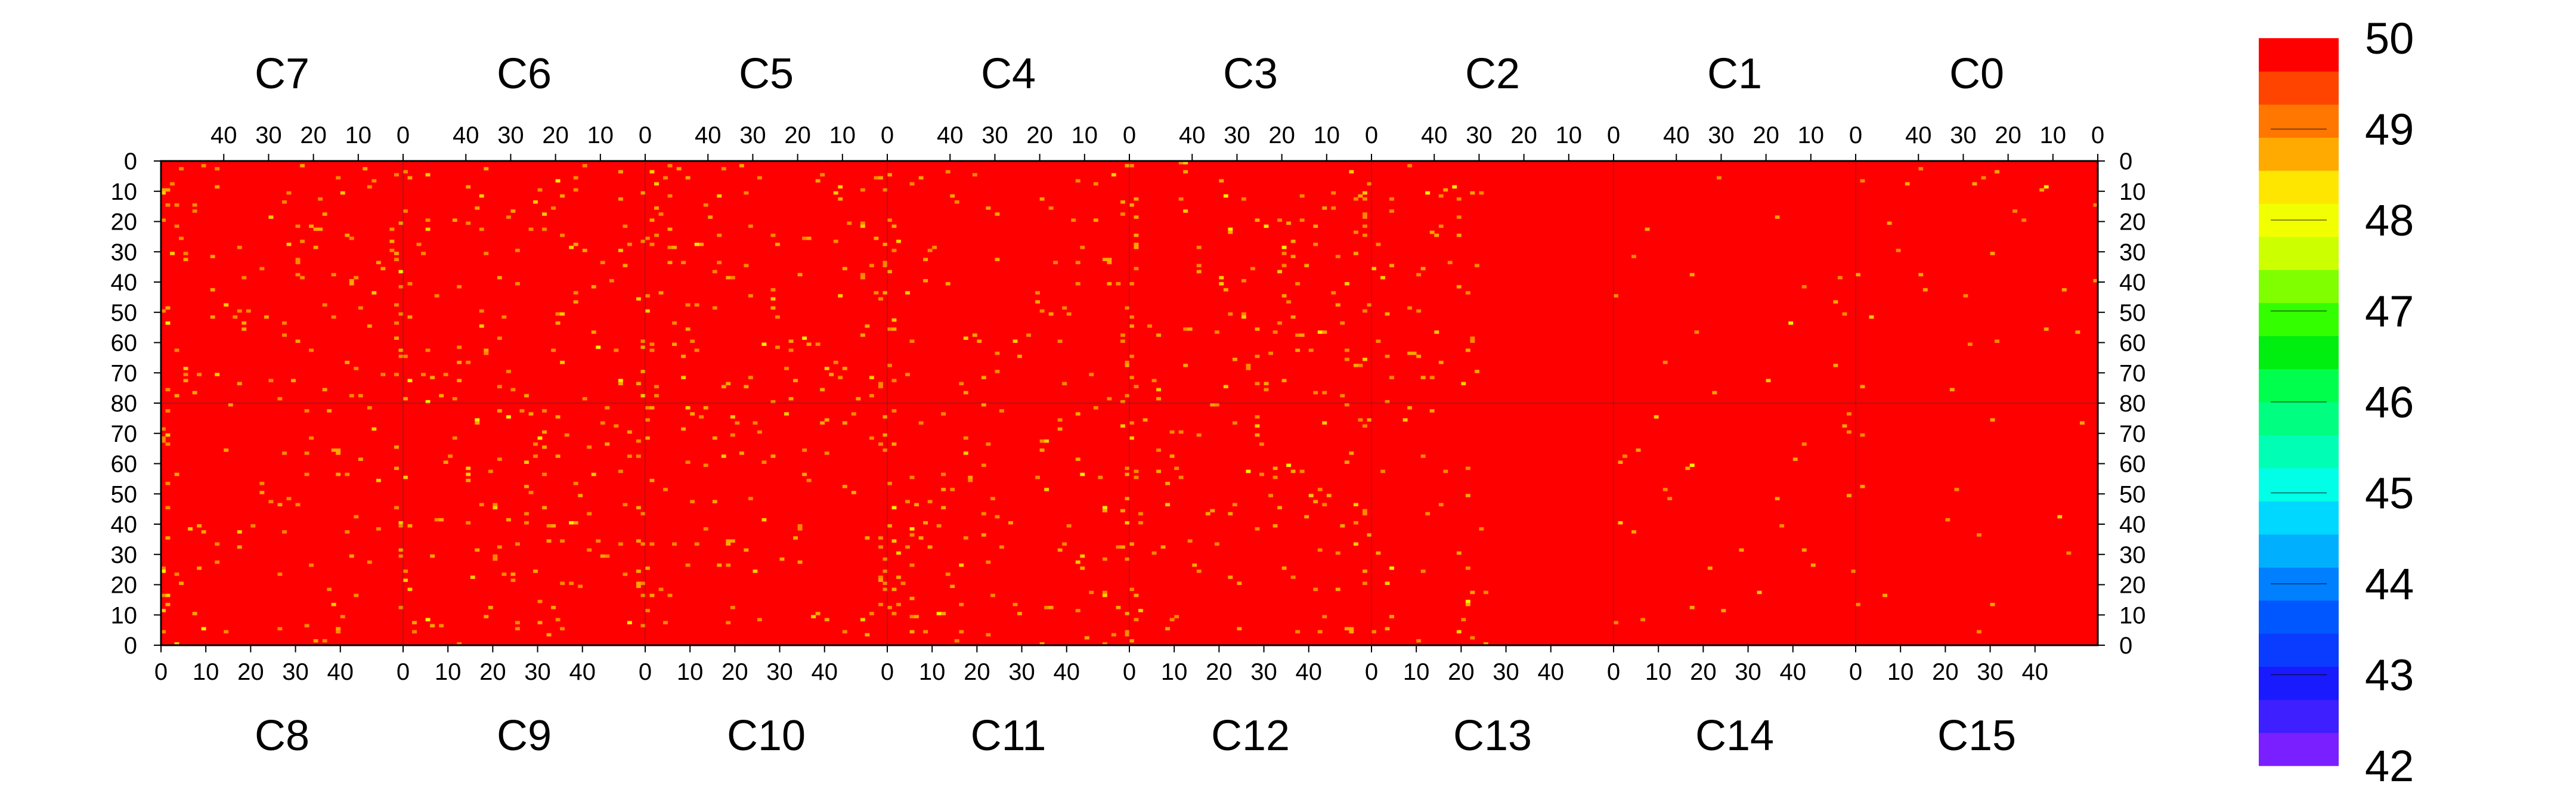 The image size is (2576, 808). What do you see at coordinates (2336, 403) in the screenshot?
I see `colorbar: 50 49 48 47 46 45 44 43 42` at bounding box center [2336, 403].